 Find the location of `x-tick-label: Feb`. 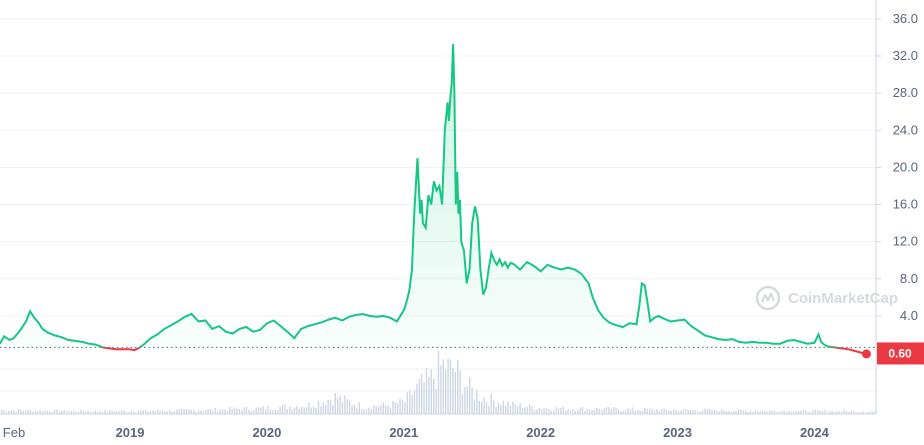

x-tick-label: Feb is located at coordinates (14, 432).